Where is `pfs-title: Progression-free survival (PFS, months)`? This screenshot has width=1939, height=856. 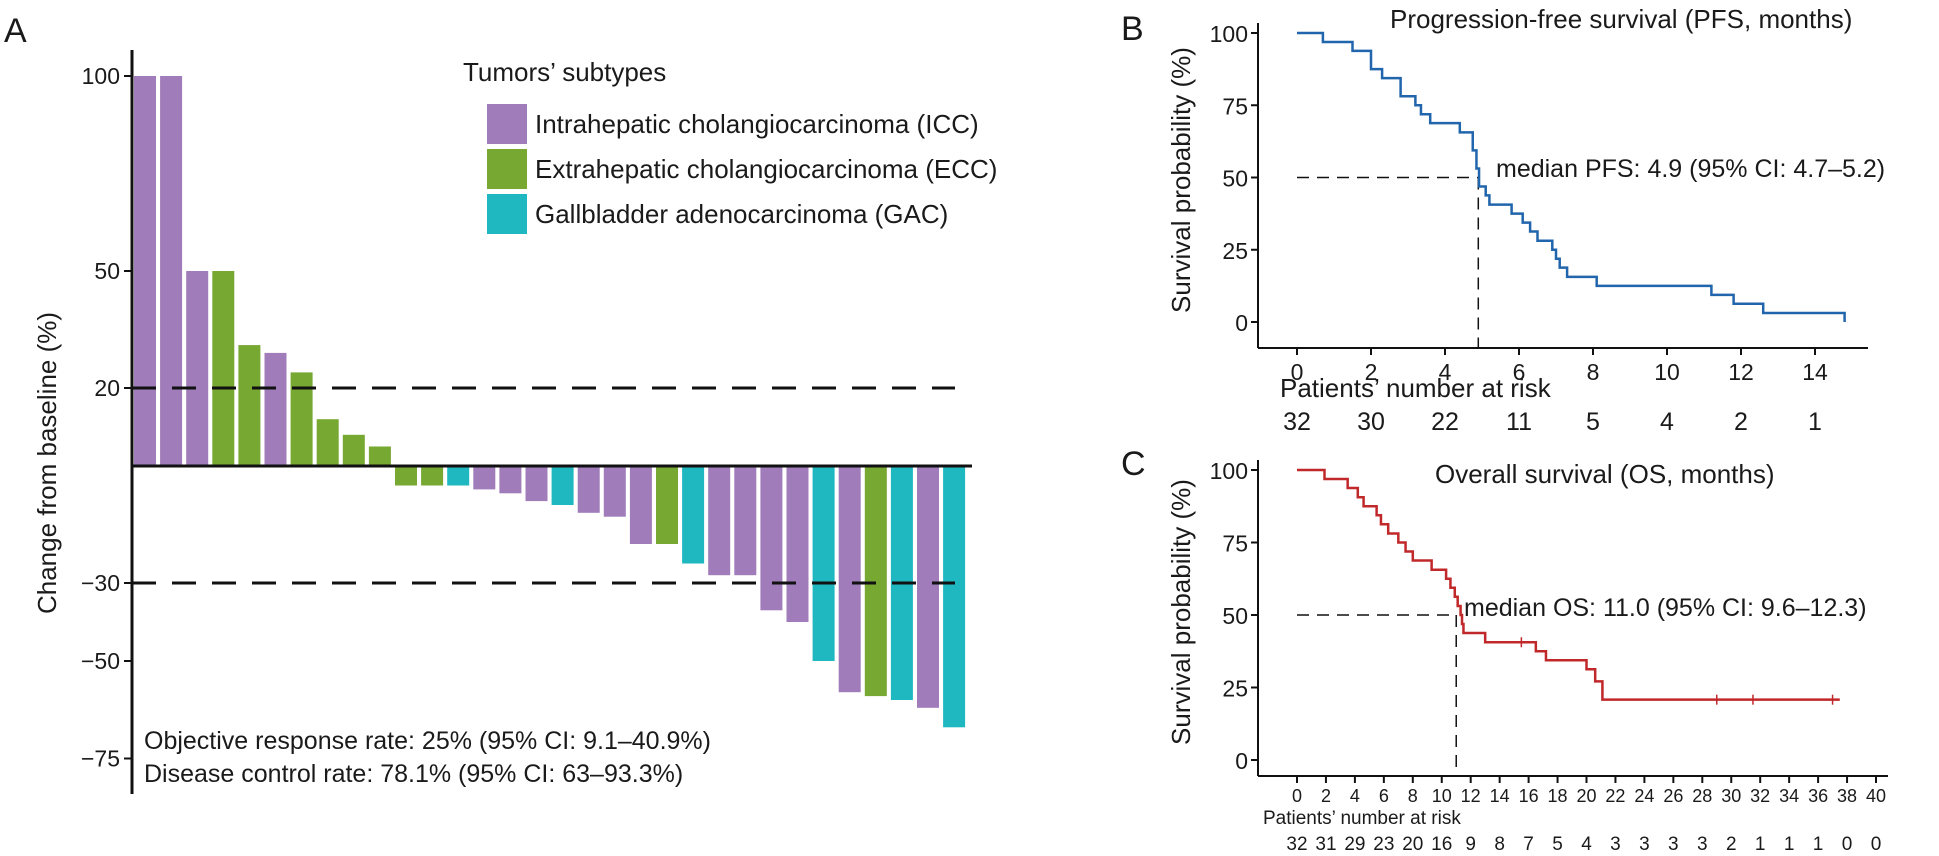
pfs-title: Progression-free survival (PFS, months) is located at coordinates (1621, 19).